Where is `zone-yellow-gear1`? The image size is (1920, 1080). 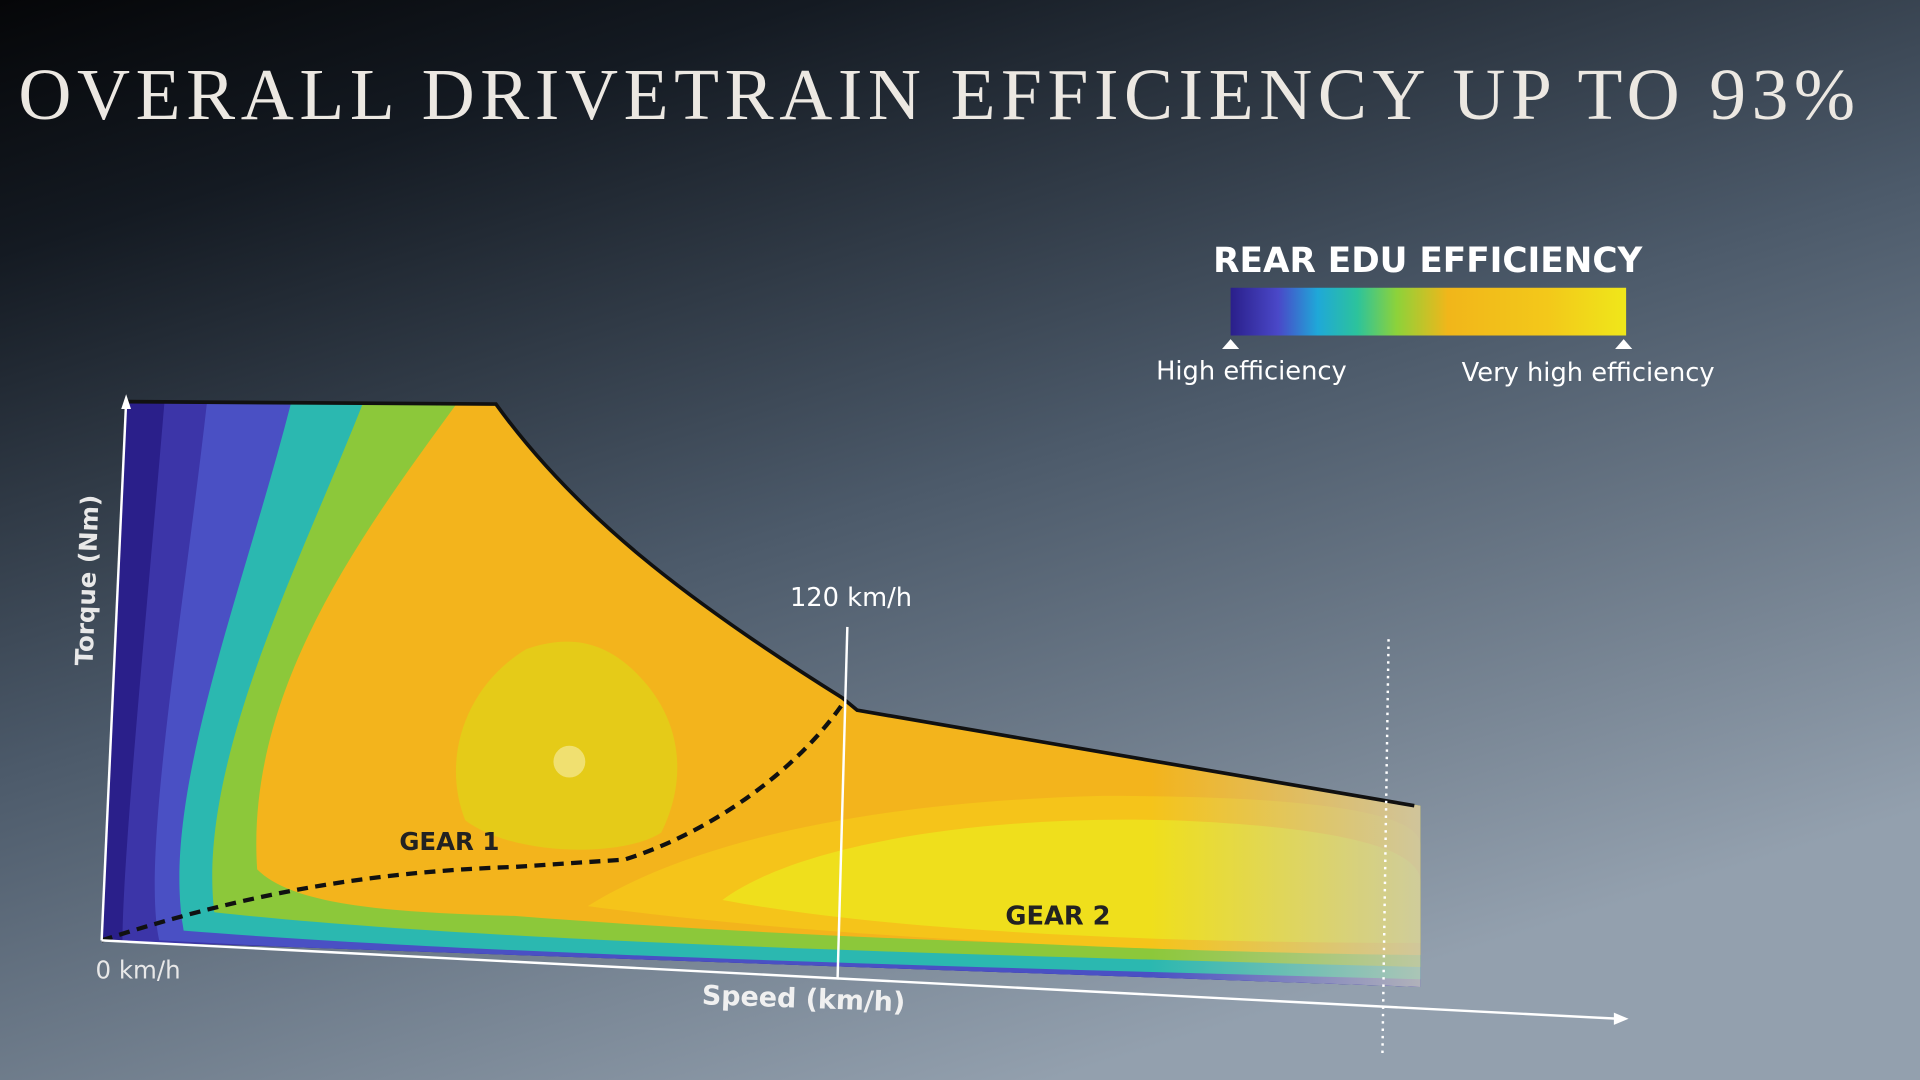 zone-yellow-gear1 is located at coordinates (566, 745).